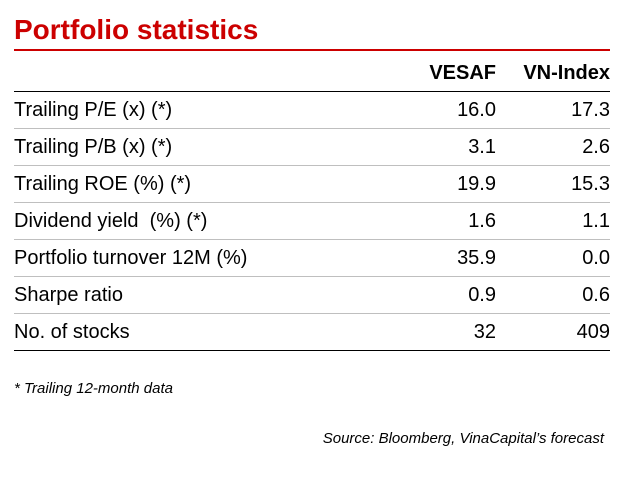 Image resolution: width=622 pixels, height=480 pixels. I want to click on row-label: Portfolio turnover 12M (%), so click(192, 258).